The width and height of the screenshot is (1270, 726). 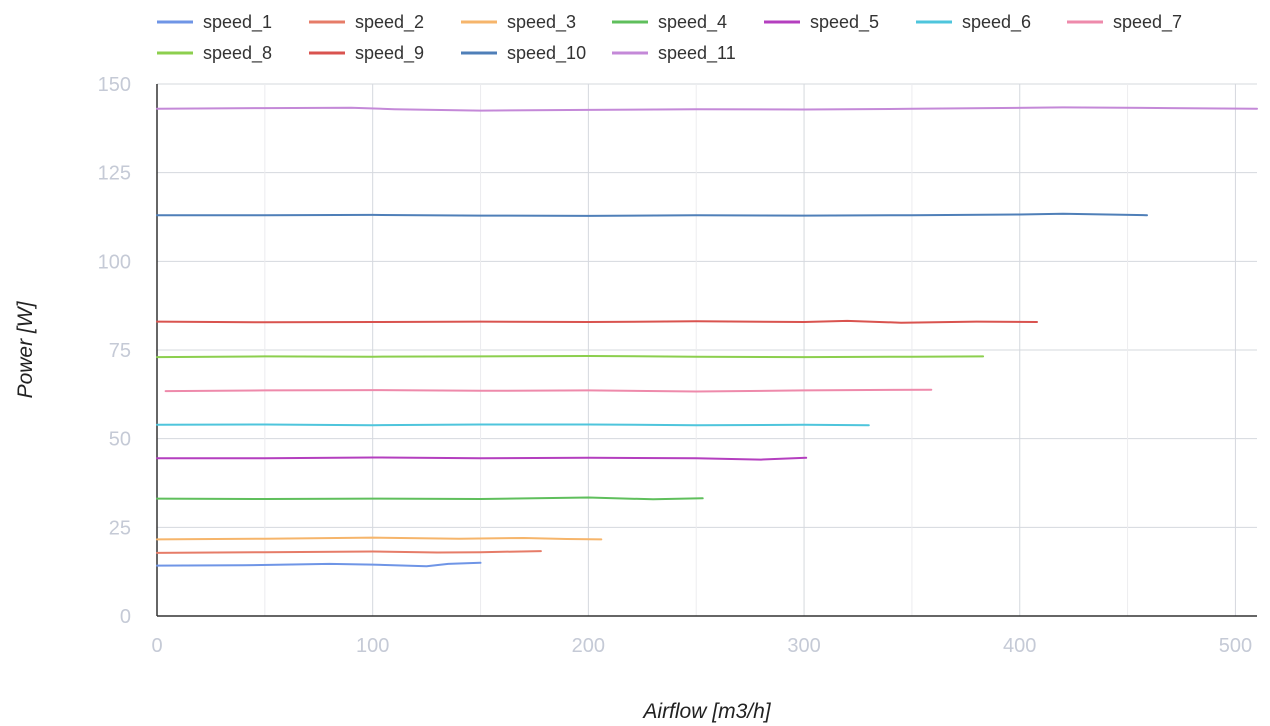 I want to click on legend-label: speed_6, so click(x=996, y=22).